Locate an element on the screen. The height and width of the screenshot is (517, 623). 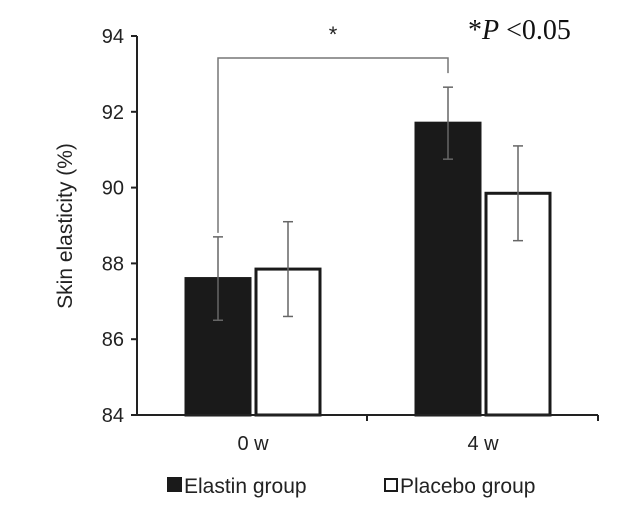
legend-label-elastin: Elastin group is located at coordinates (245, 486).